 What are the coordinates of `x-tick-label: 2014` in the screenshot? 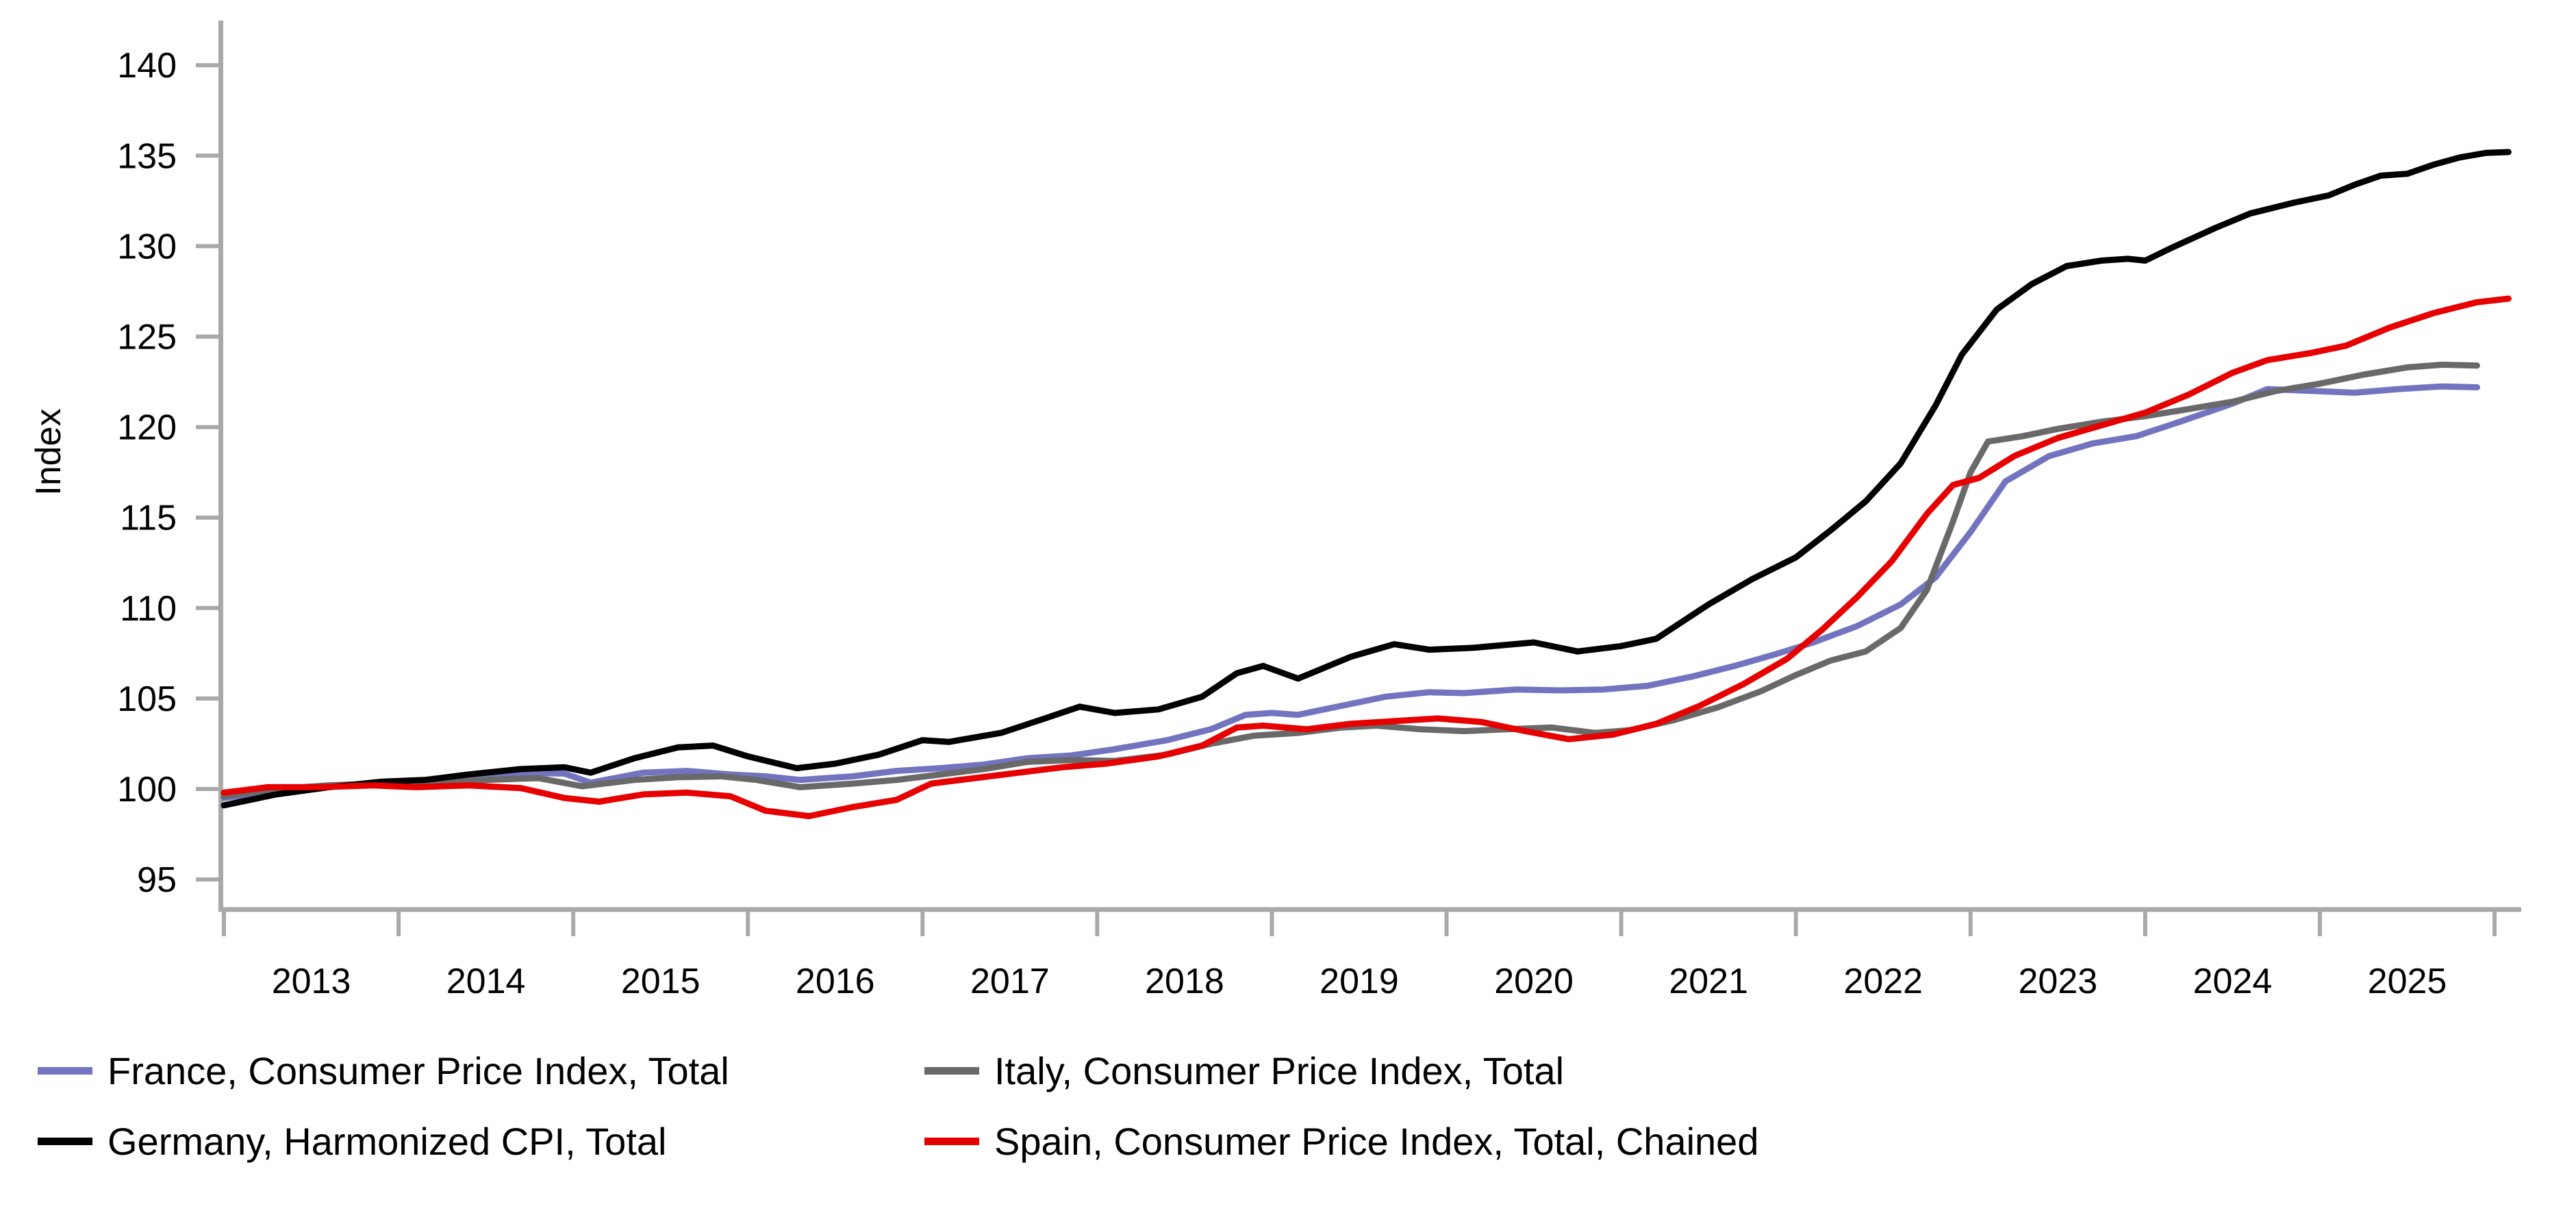 It's located at (486, 982).